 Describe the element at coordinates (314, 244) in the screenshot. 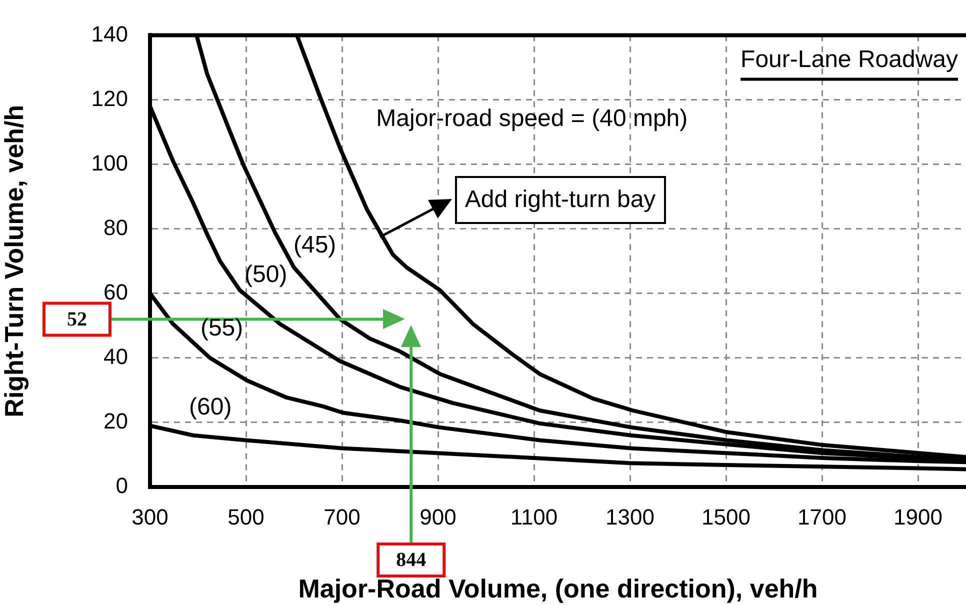

I see `annotation: (45)` at that location.